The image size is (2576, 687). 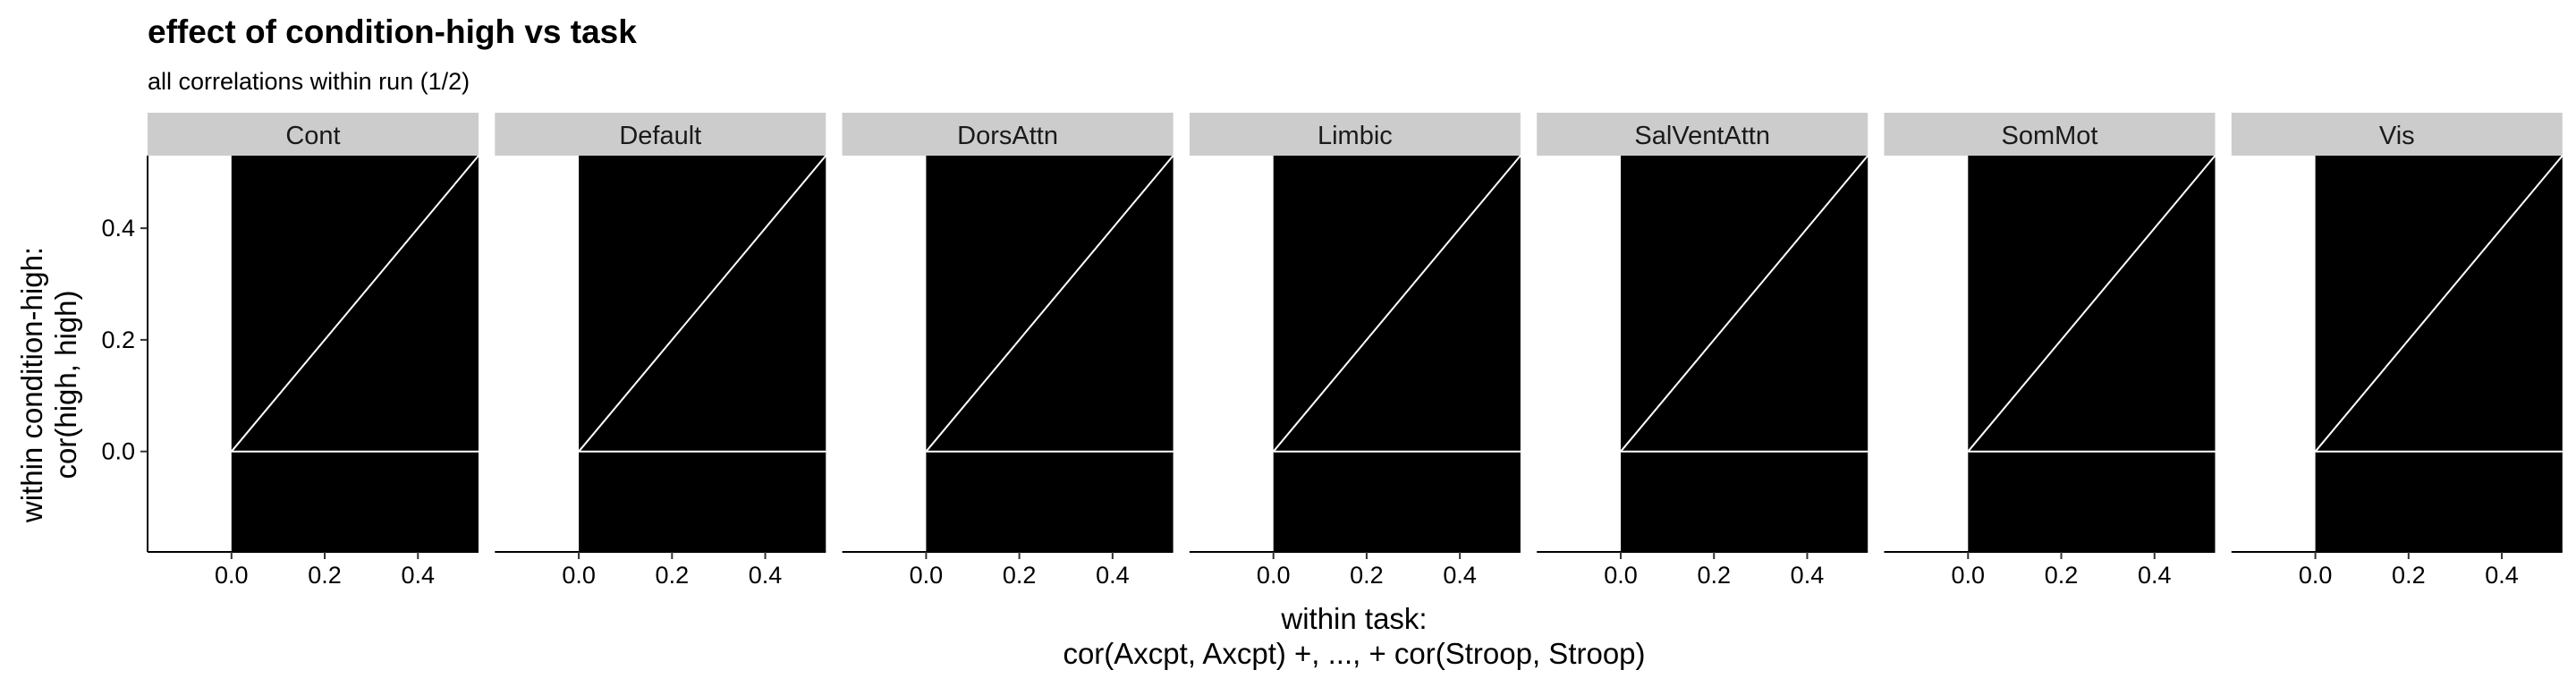 I want to click on facet-strip-label: SomMot, so click(x=2050, y=136).